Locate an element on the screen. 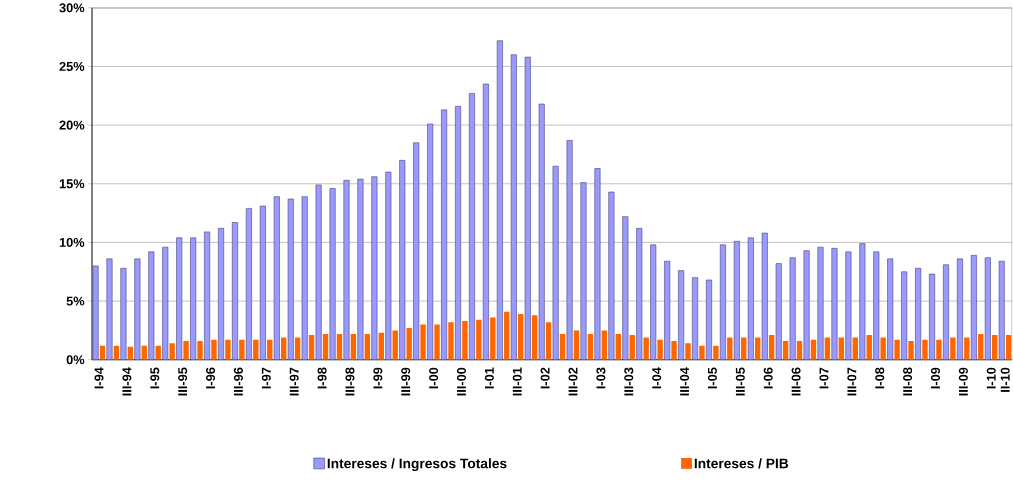 This screenshot has width=1013, height=495. x-tick-label: III-08 is located at coordinates (908, 381).